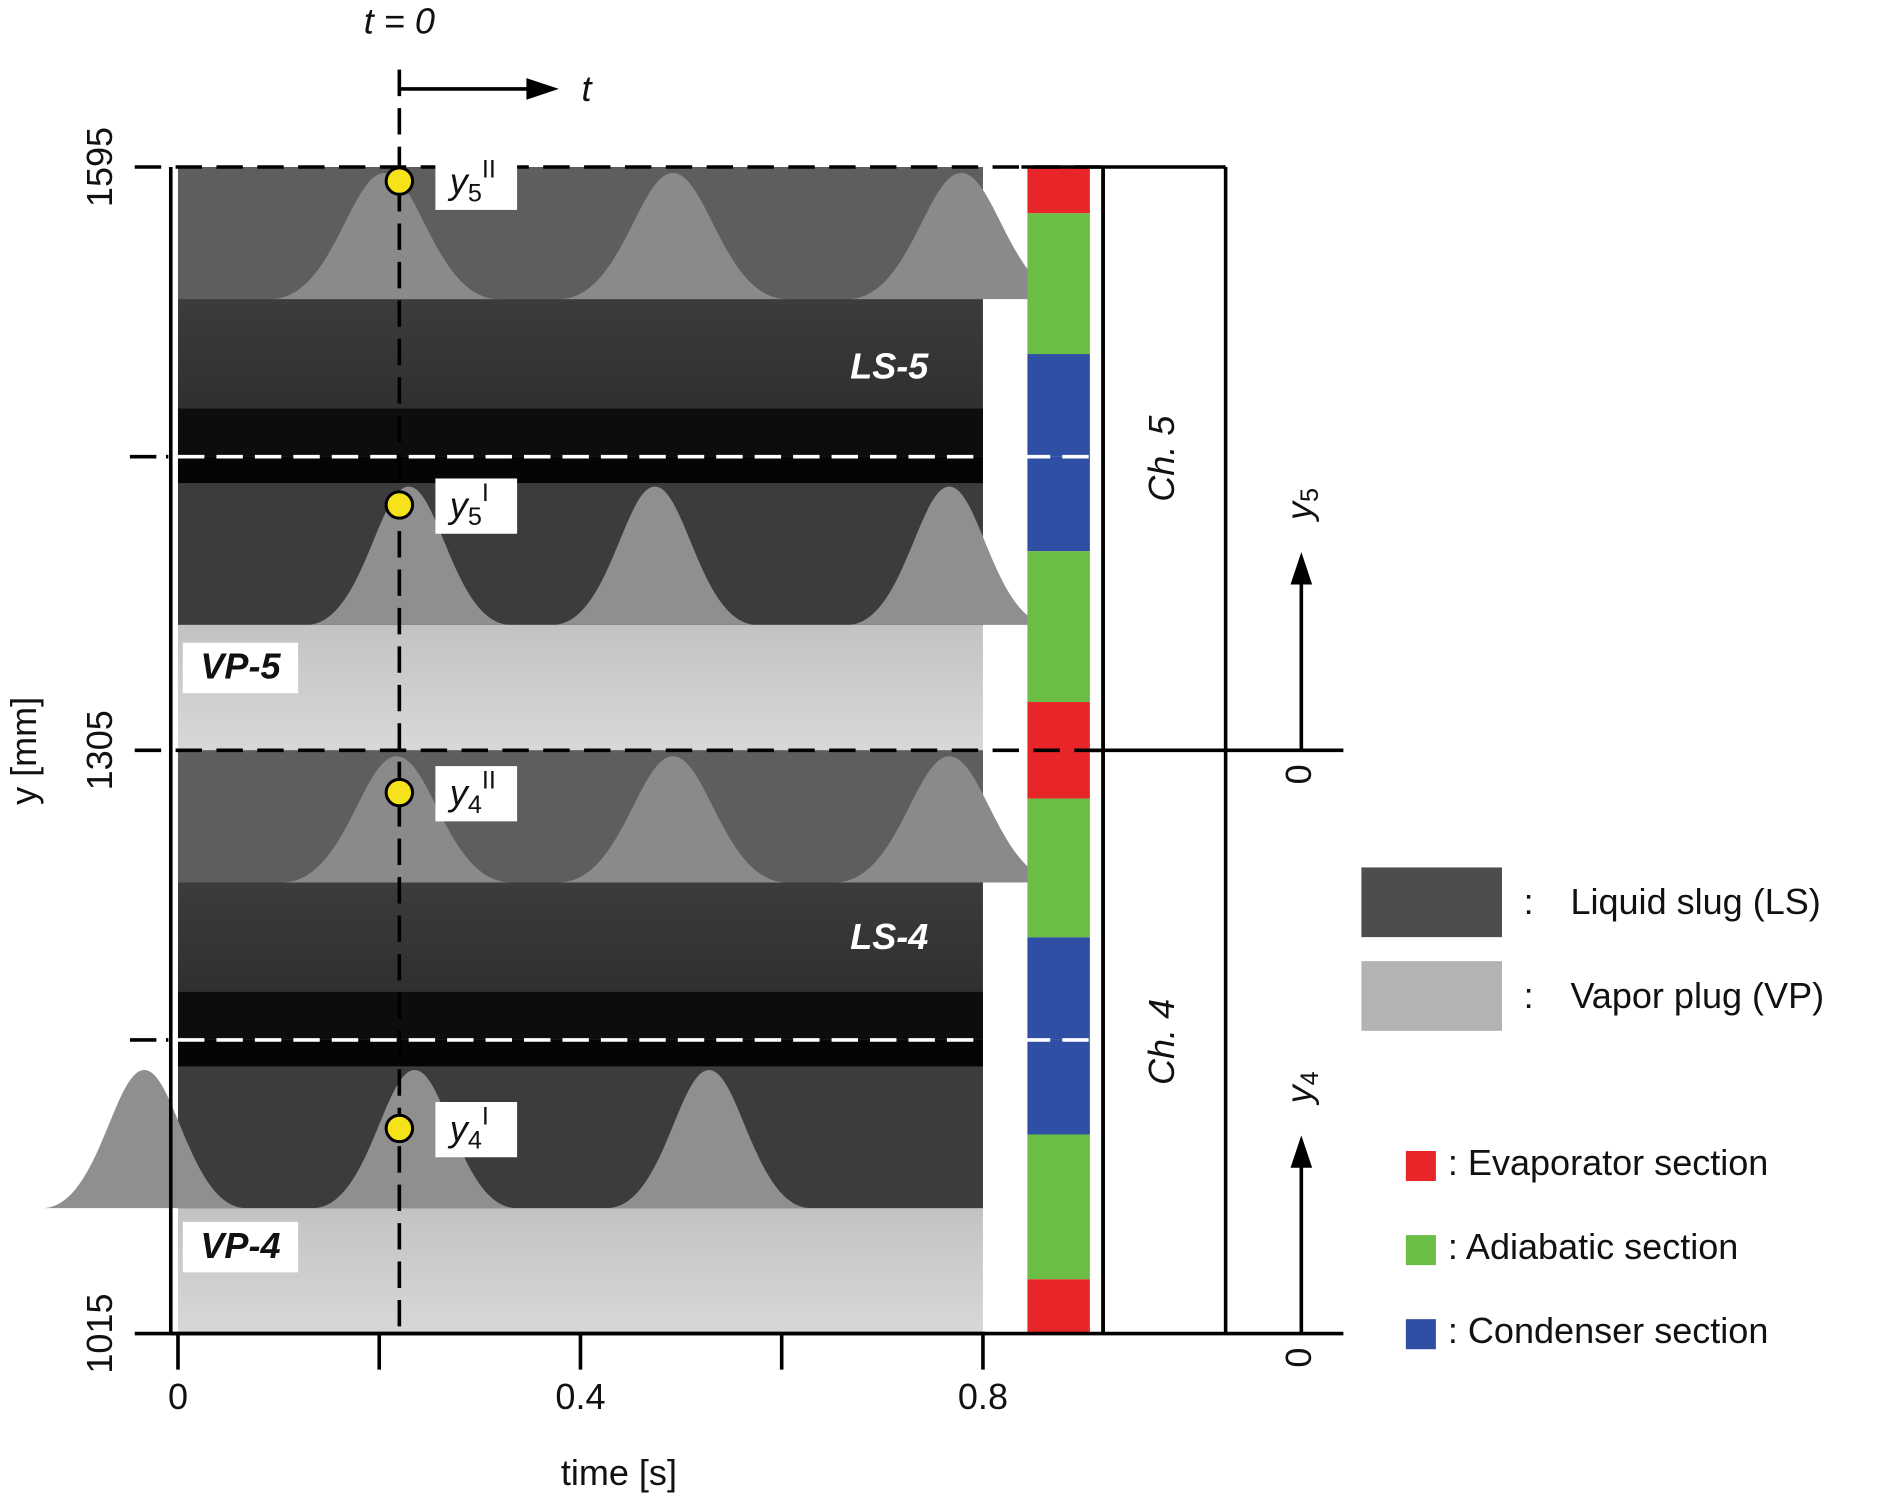 The width and height of the screenshot is (1883, 1503). Describe the element at coordinates (1608, 1162) in the screenshot. I see `legend-label: : Evaporator section` at that location.